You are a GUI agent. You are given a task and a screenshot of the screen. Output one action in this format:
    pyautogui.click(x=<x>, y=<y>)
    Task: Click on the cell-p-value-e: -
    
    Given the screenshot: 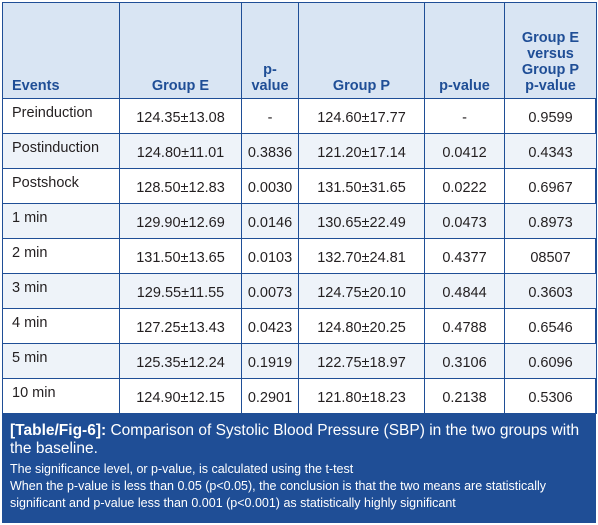 What is the action you would take?
    pyautogui.click(x=270, y=116)
    